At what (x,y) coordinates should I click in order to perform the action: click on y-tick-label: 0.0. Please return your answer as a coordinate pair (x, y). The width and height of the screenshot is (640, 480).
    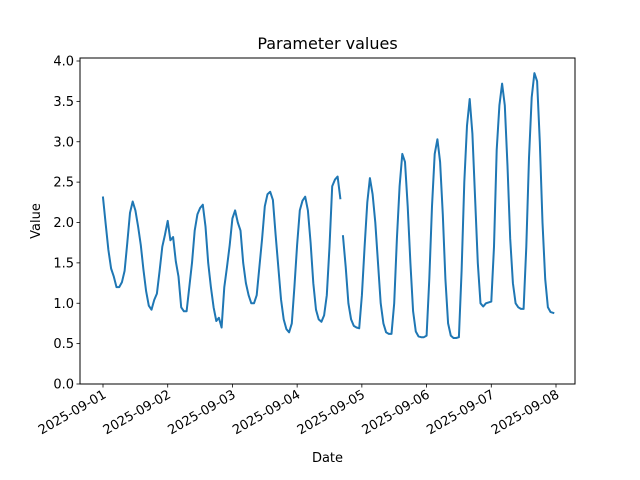
    Looking at the image, I should click on (63, 385).